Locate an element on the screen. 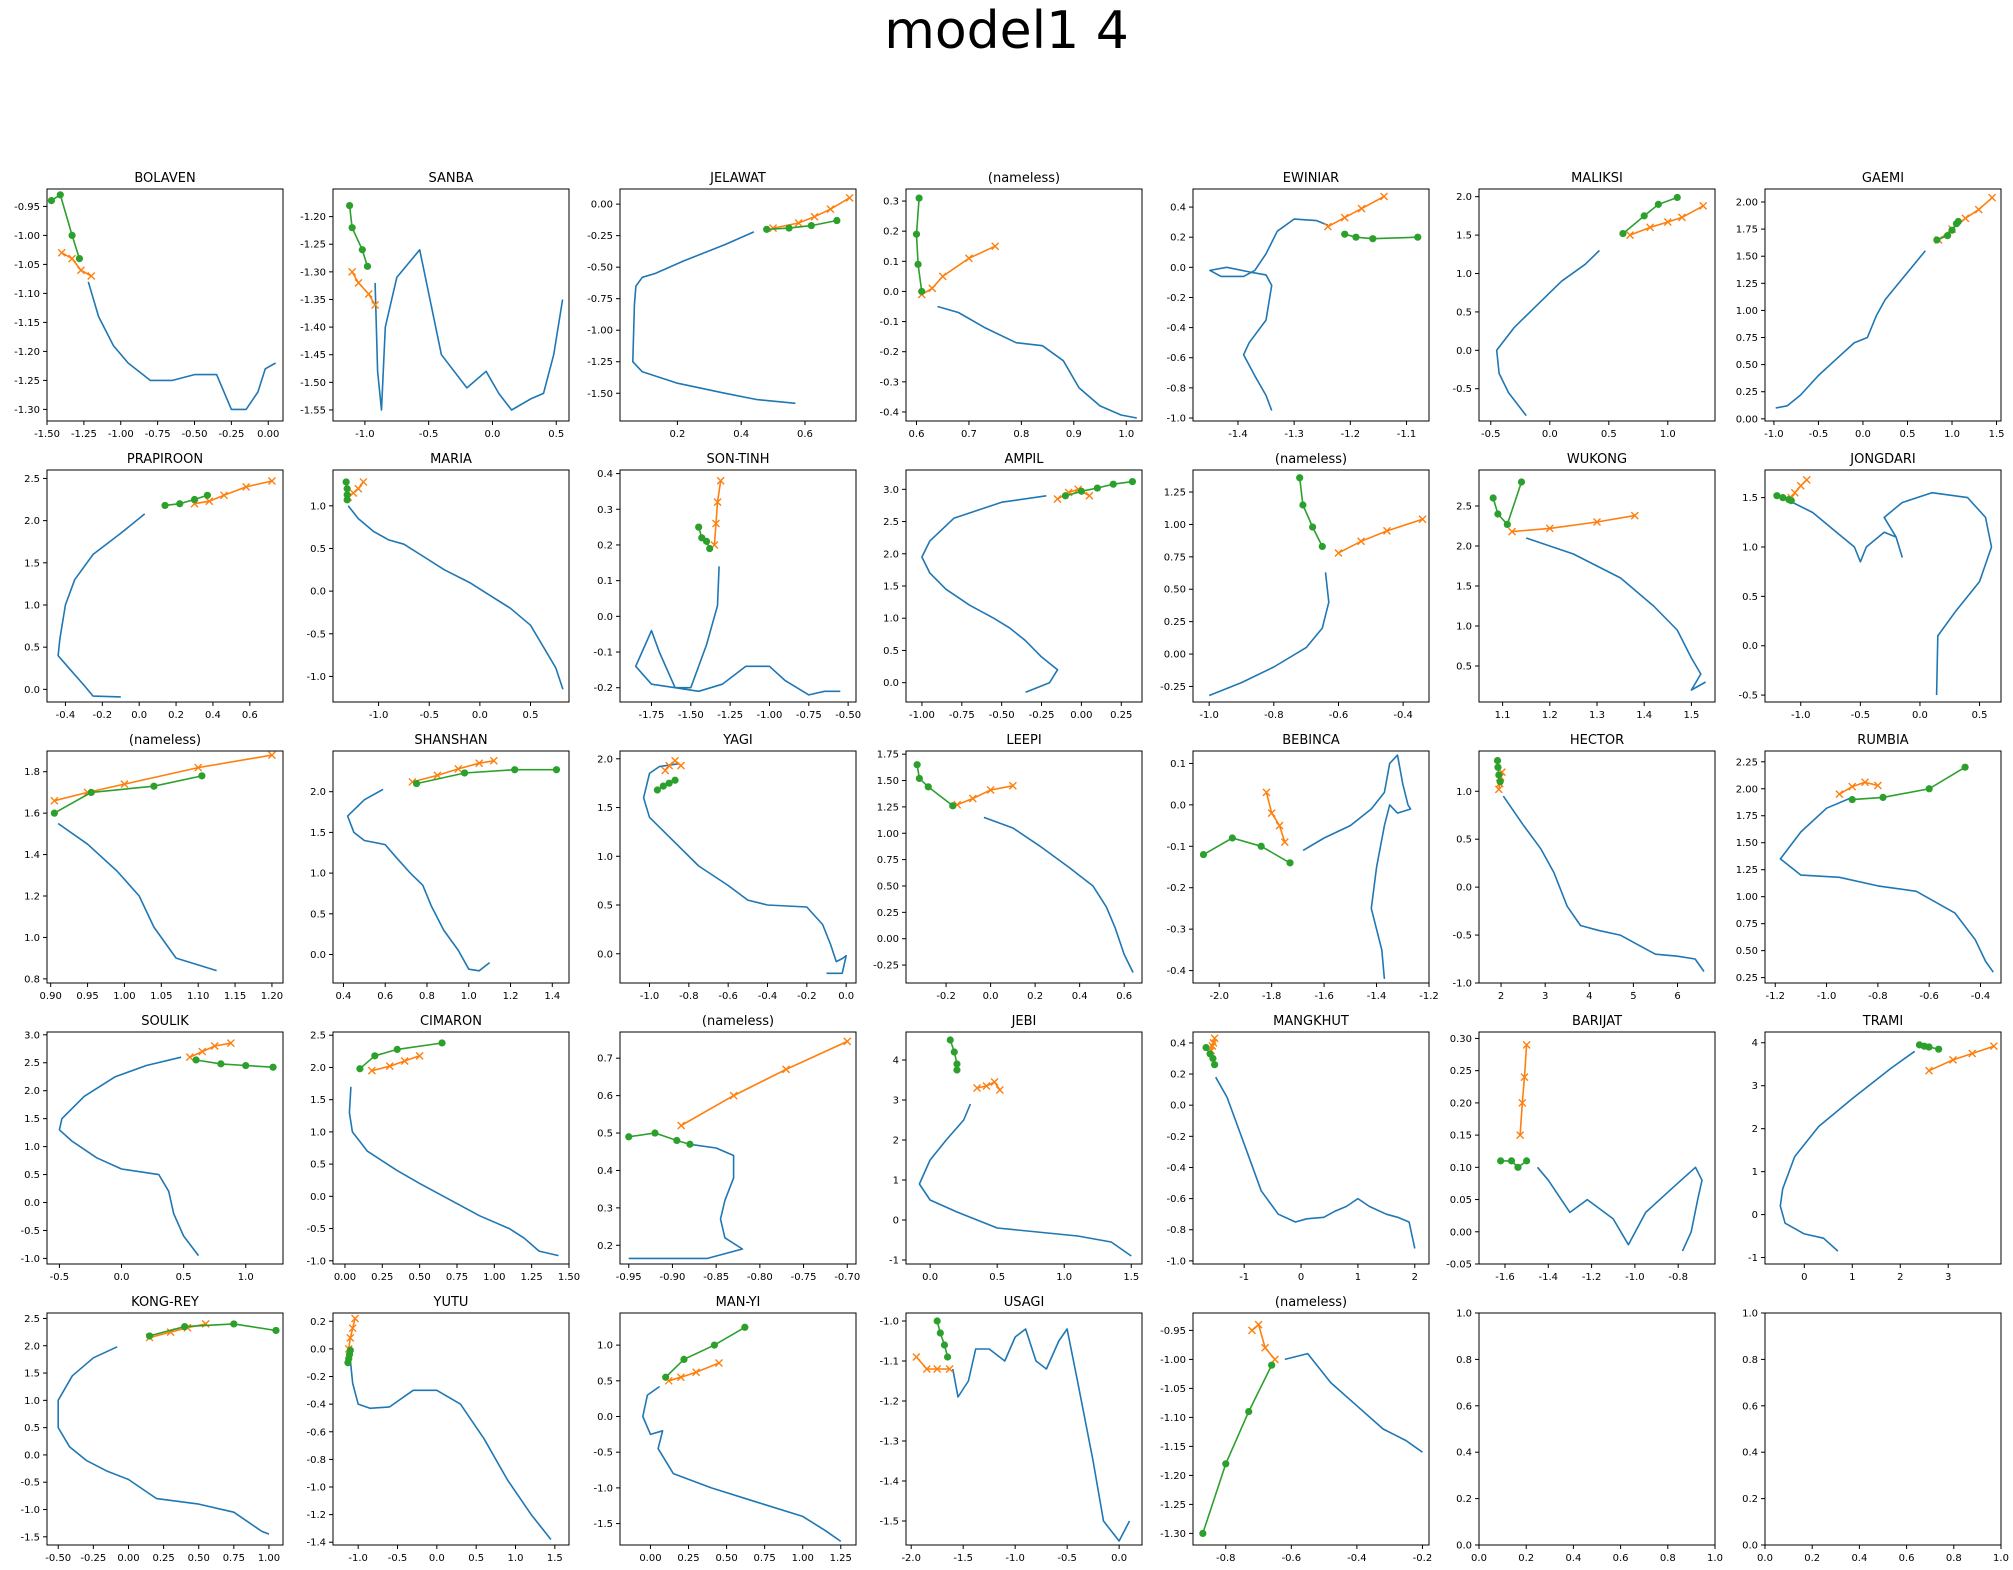 This screenshot has width=2013, height=1570. y-tick-label: -1.15 is located at coordinates (27, 323).